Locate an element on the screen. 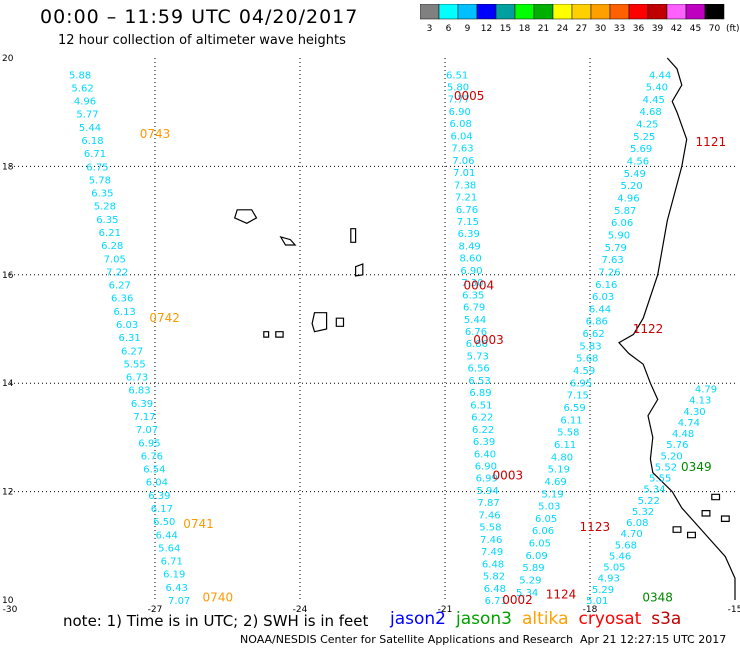 The width and height of the screenshot is (740, 650). lat-tick-label: 18 is located at coordinates (8, 167).